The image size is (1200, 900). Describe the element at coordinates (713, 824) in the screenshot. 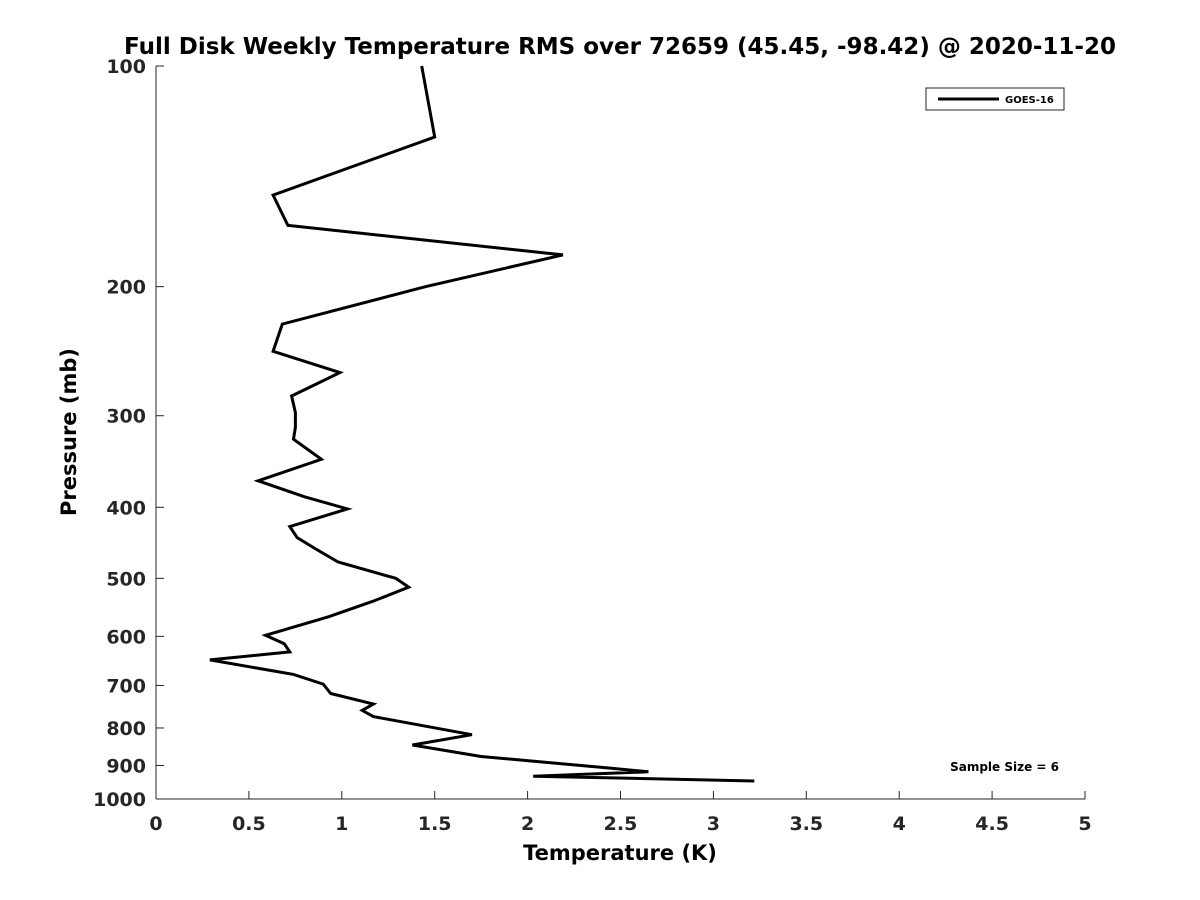

I see `x-tick-label: 3` at that location.